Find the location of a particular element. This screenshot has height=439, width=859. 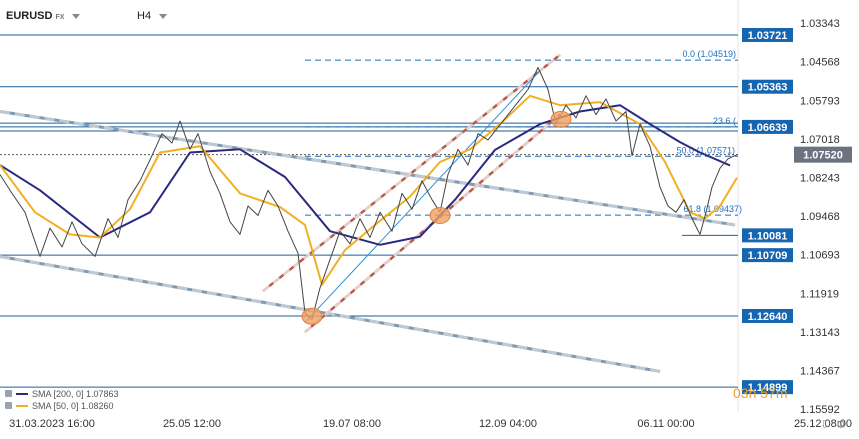

level-label-text: 1.10709 is located at coordinates (768, 256).